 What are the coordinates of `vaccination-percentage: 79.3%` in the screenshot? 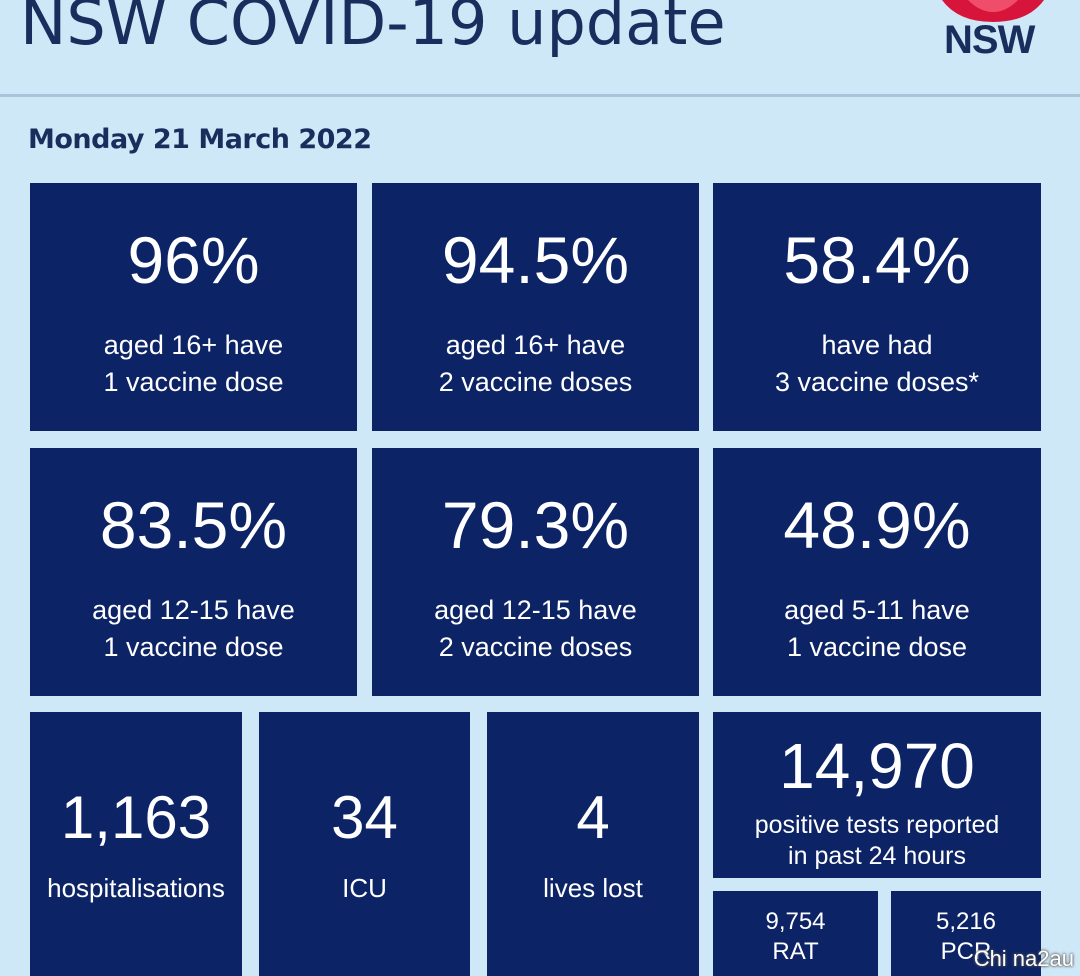 It's located at (535, 525).